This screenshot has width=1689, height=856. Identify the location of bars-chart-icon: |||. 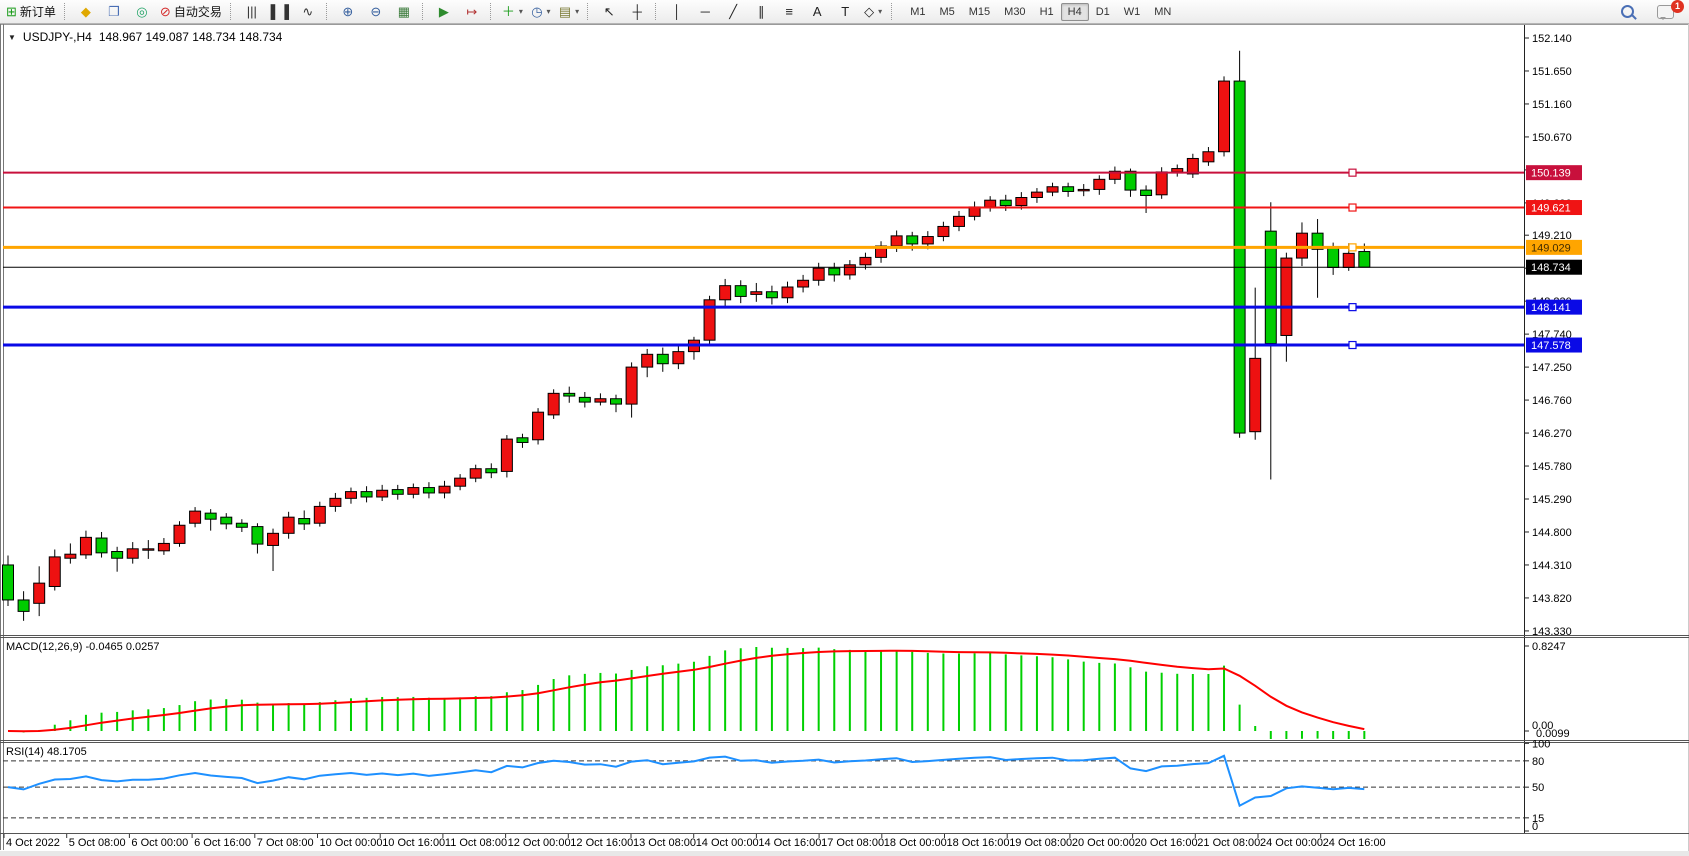
(252, 12).